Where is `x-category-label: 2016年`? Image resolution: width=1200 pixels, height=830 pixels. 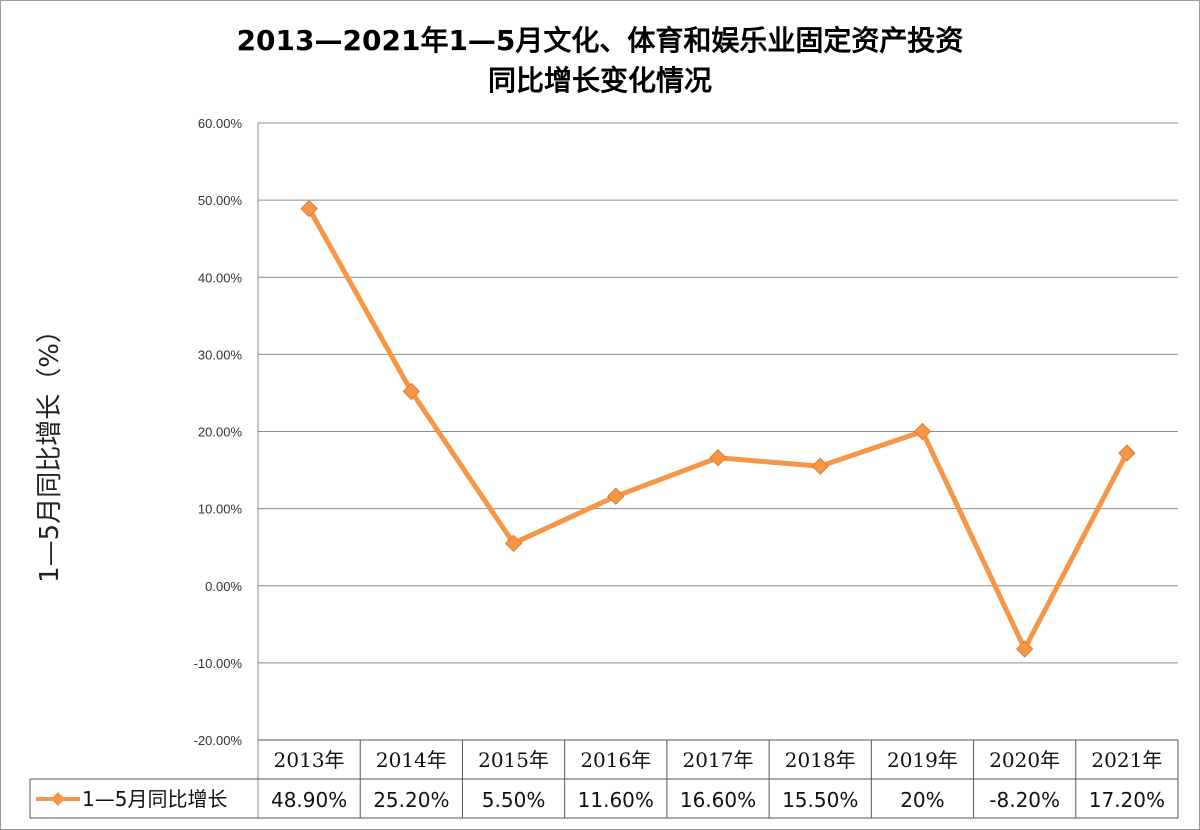
x-category-label: 2016年 is located at coordinates (615, 760).